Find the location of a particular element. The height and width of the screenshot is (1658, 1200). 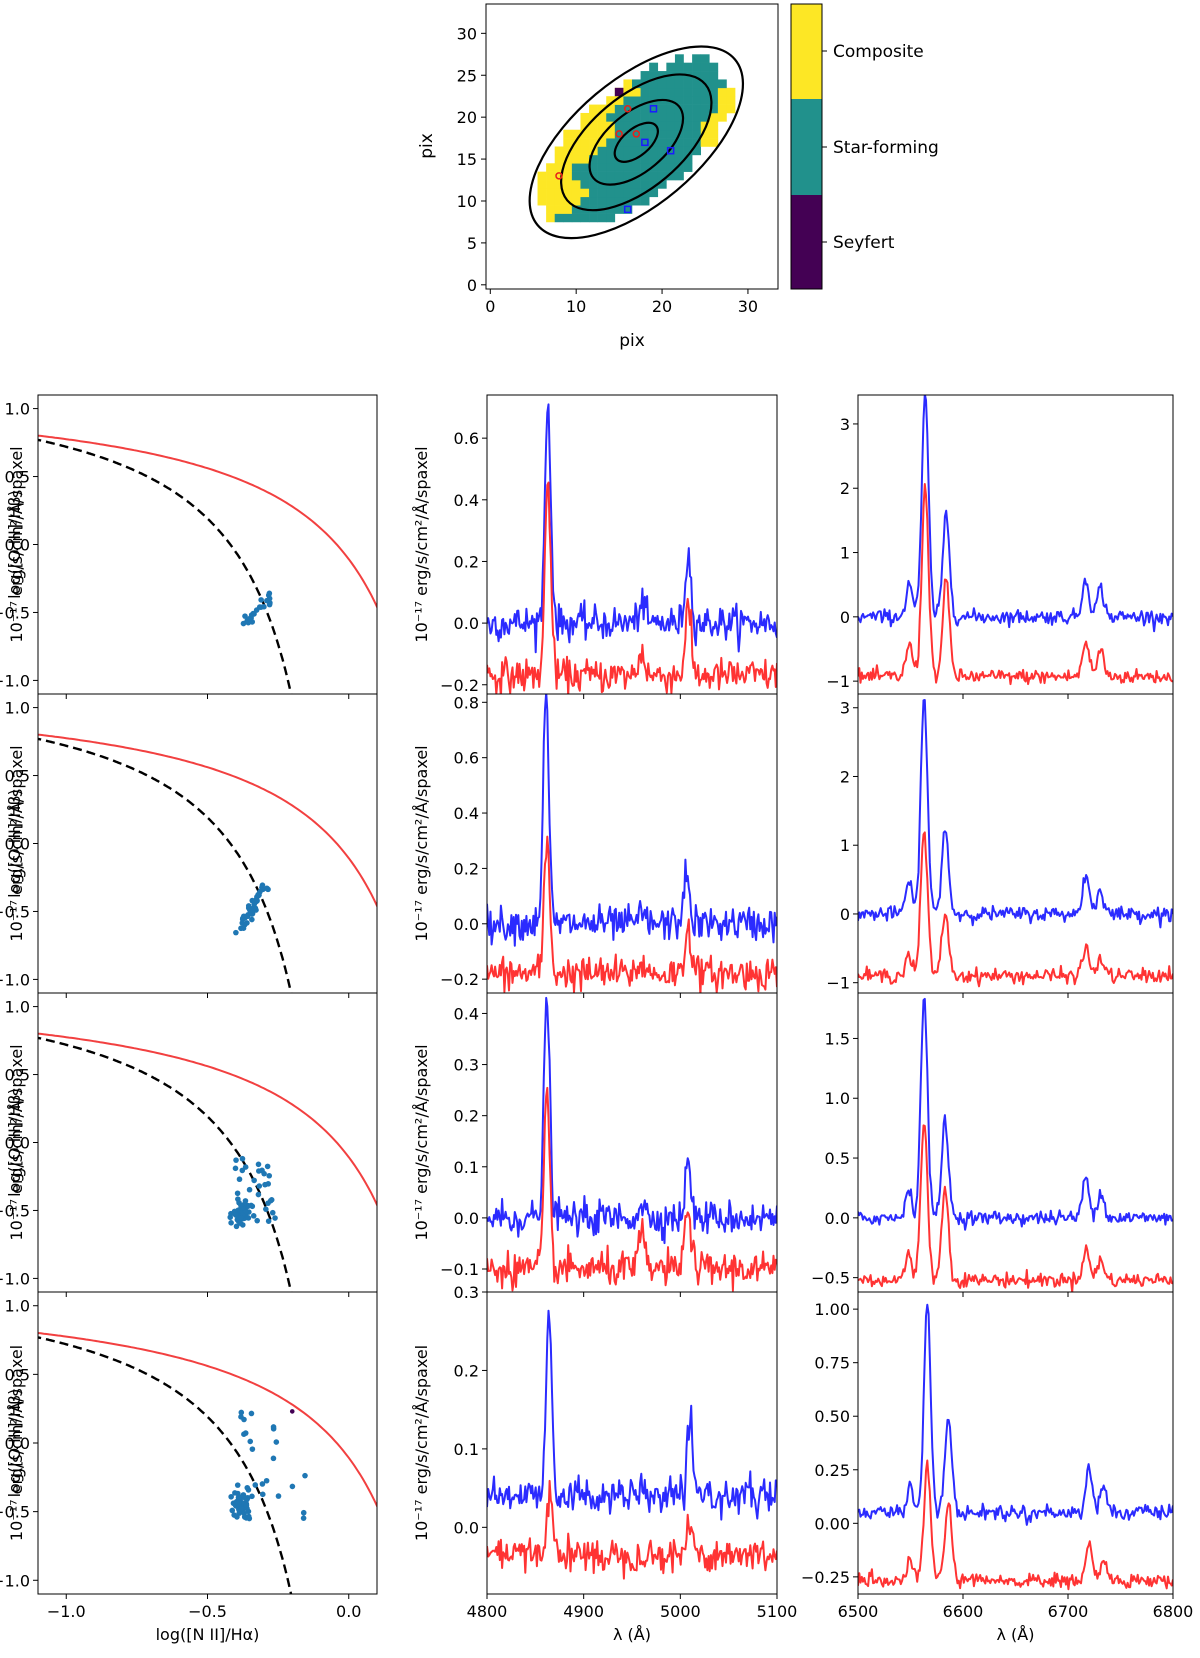

spectrum-y-tick-label: 0.6 is located at coordinates (466, 438).